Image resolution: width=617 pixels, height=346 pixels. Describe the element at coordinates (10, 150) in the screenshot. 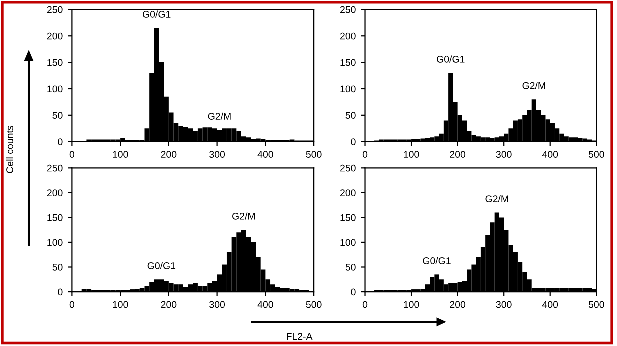

I see `y-axis-title: Cell counts` at that location.